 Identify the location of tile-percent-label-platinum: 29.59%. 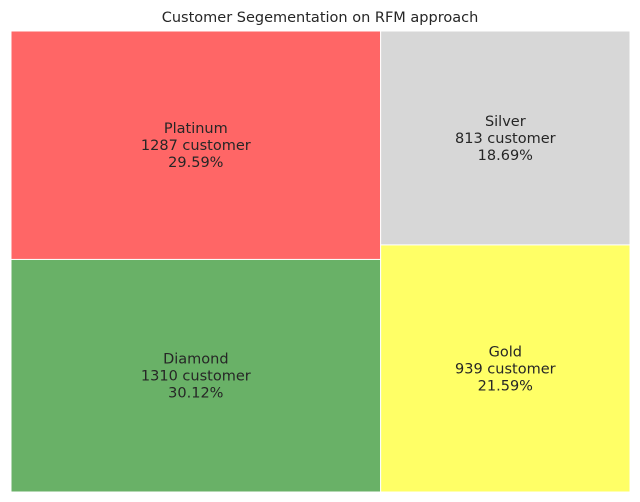
(195, 163).